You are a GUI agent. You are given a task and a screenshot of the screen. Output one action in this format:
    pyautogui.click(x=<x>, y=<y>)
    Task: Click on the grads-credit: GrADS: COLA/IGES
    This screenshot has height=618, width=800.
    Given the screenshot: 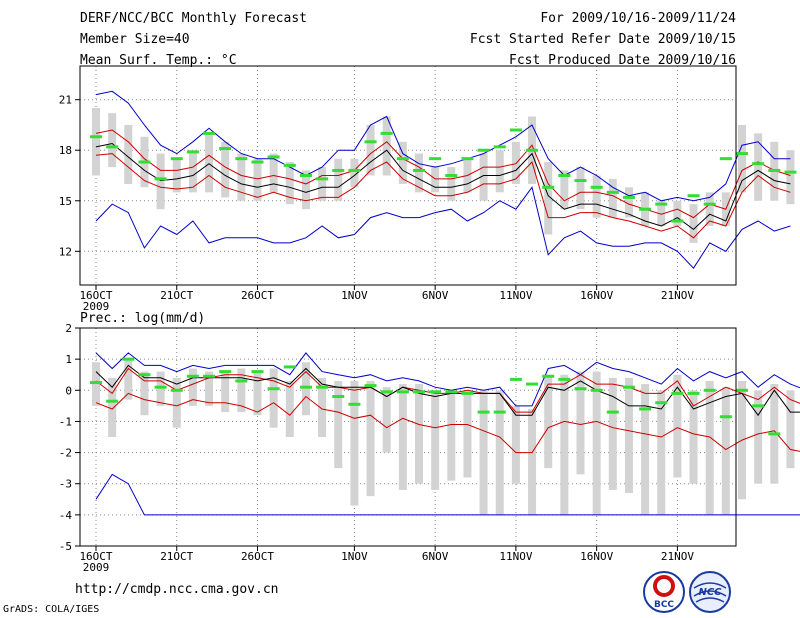 What is the action you would take?
    pyautogui.click(x=51, y=609)
    